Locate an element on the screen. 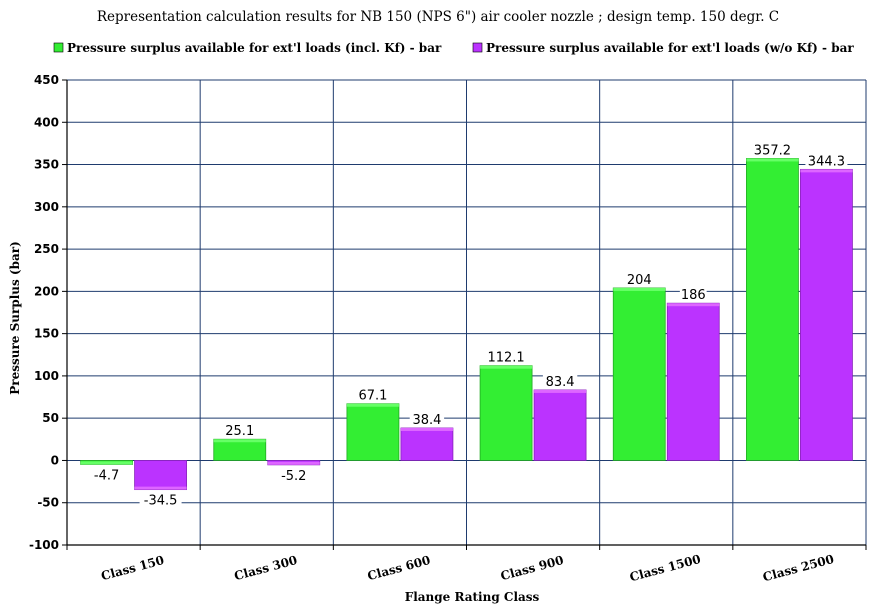  y-tick-label: 100 is located at coordinates (46, 376).